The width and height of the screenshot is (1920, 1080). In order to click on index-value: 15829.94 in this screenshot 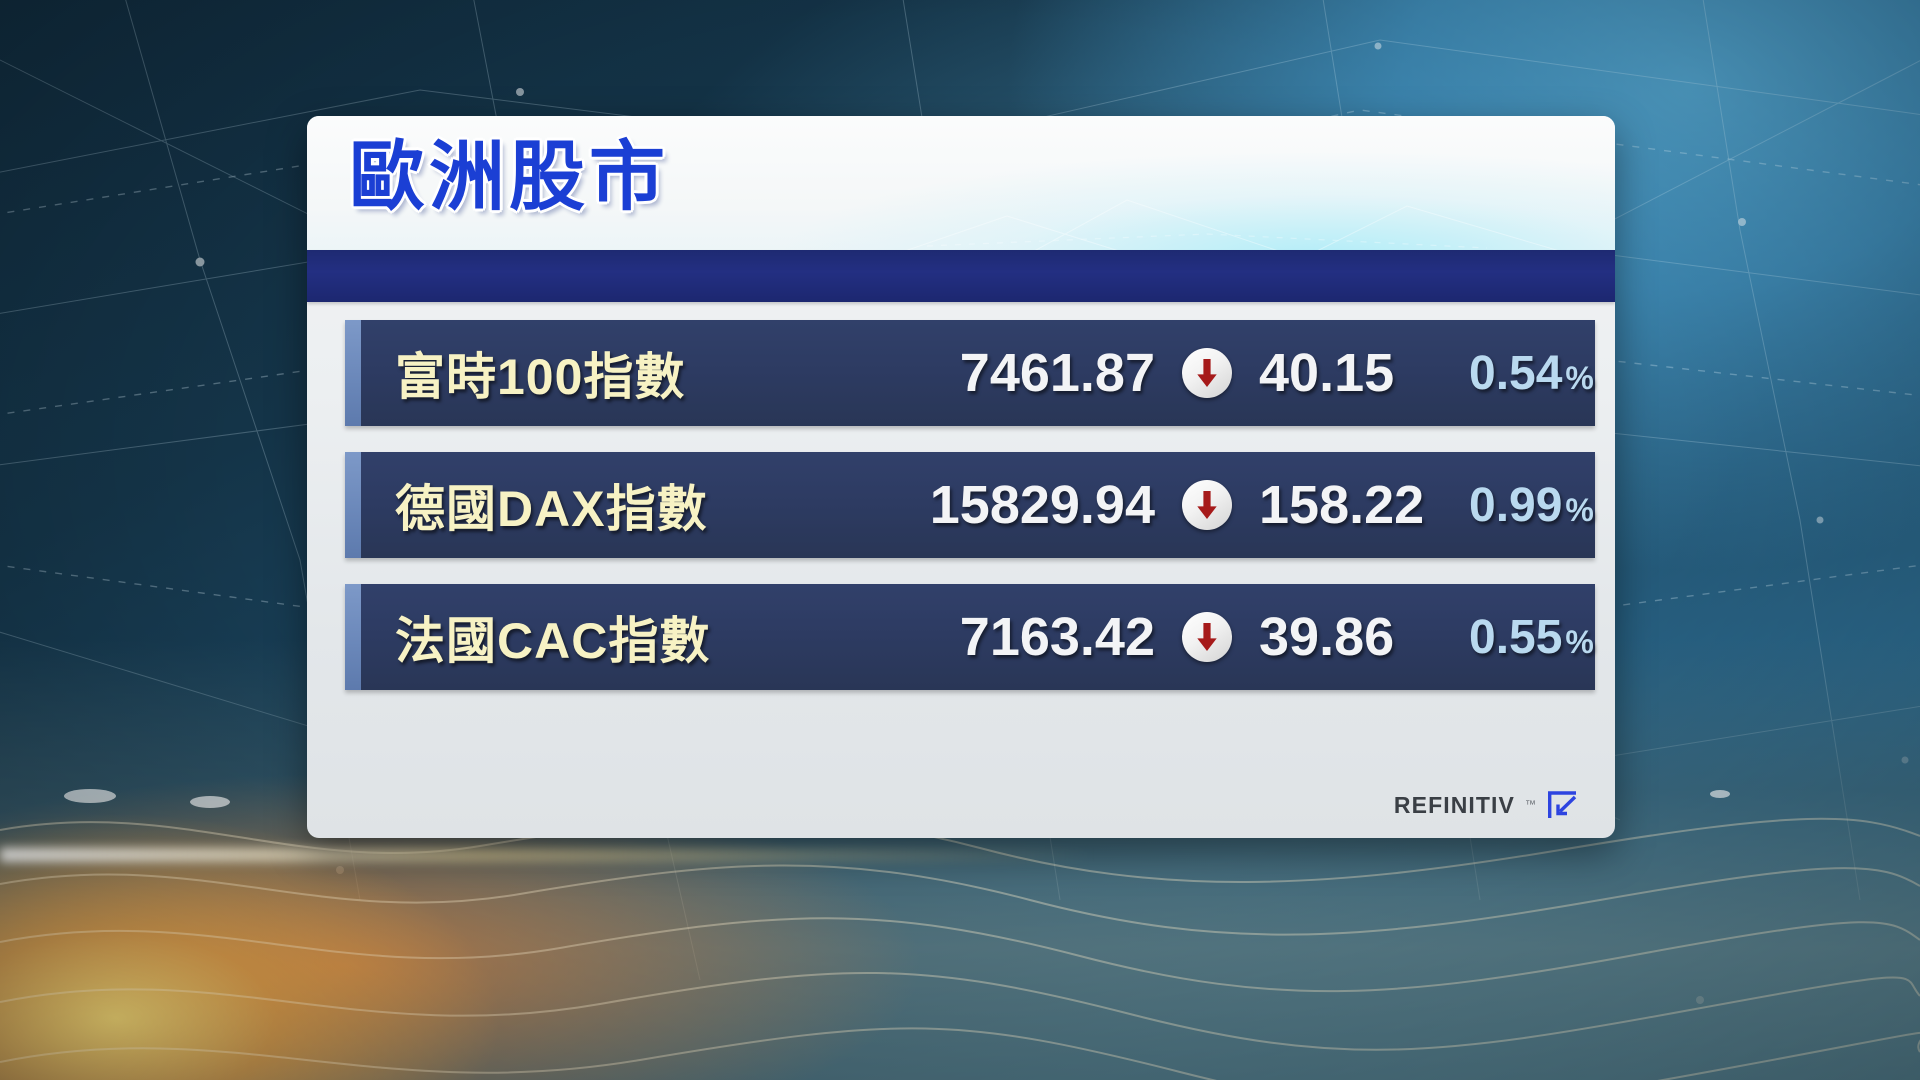, I will do `click(1042, 505)`.